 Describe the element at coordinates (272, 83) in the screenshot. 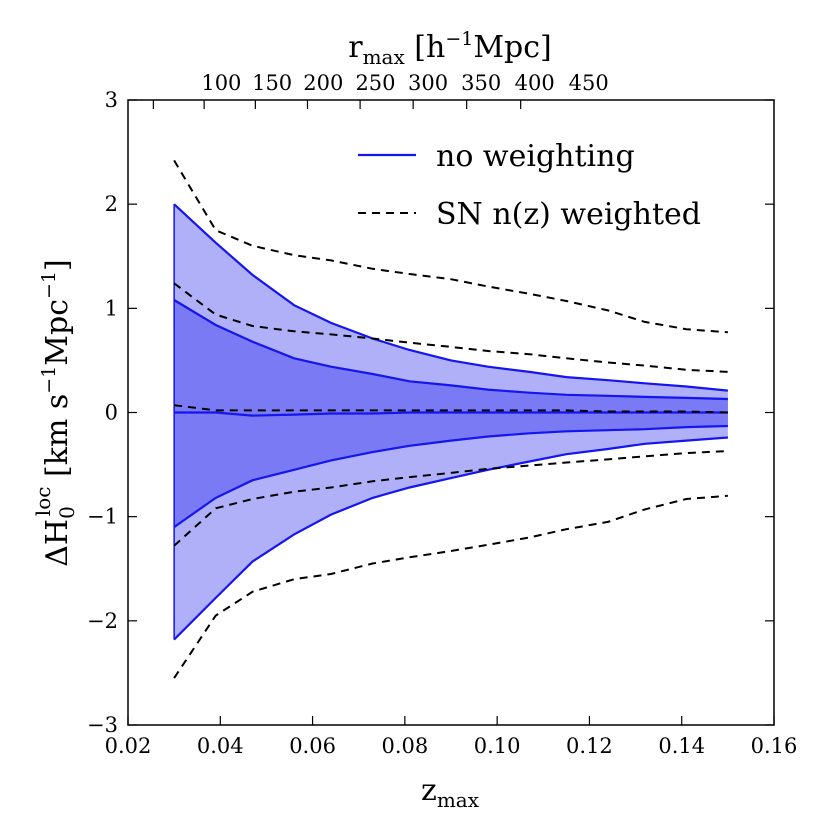

I see `top-tick-label: 150` at that location.